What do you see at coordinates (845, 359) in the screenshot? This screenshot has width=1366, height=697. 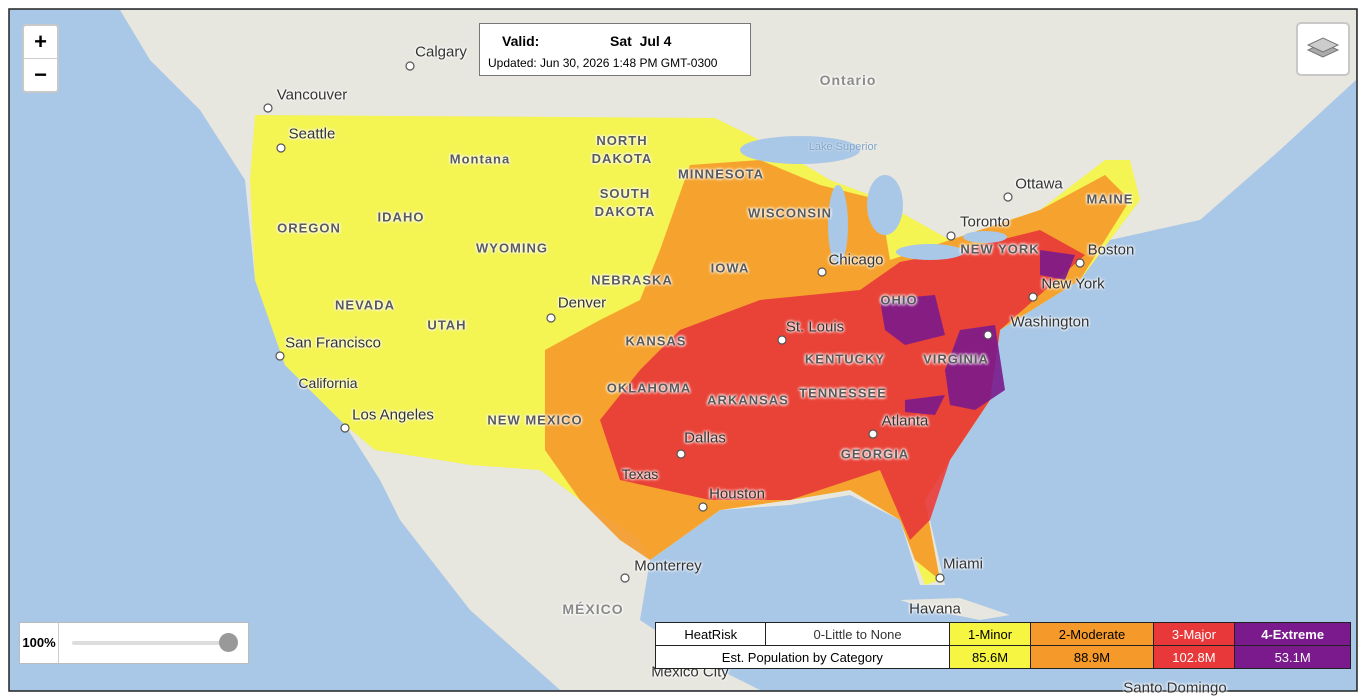 I see `map-label: KENTUCKY` at bounding box center [845, 359].